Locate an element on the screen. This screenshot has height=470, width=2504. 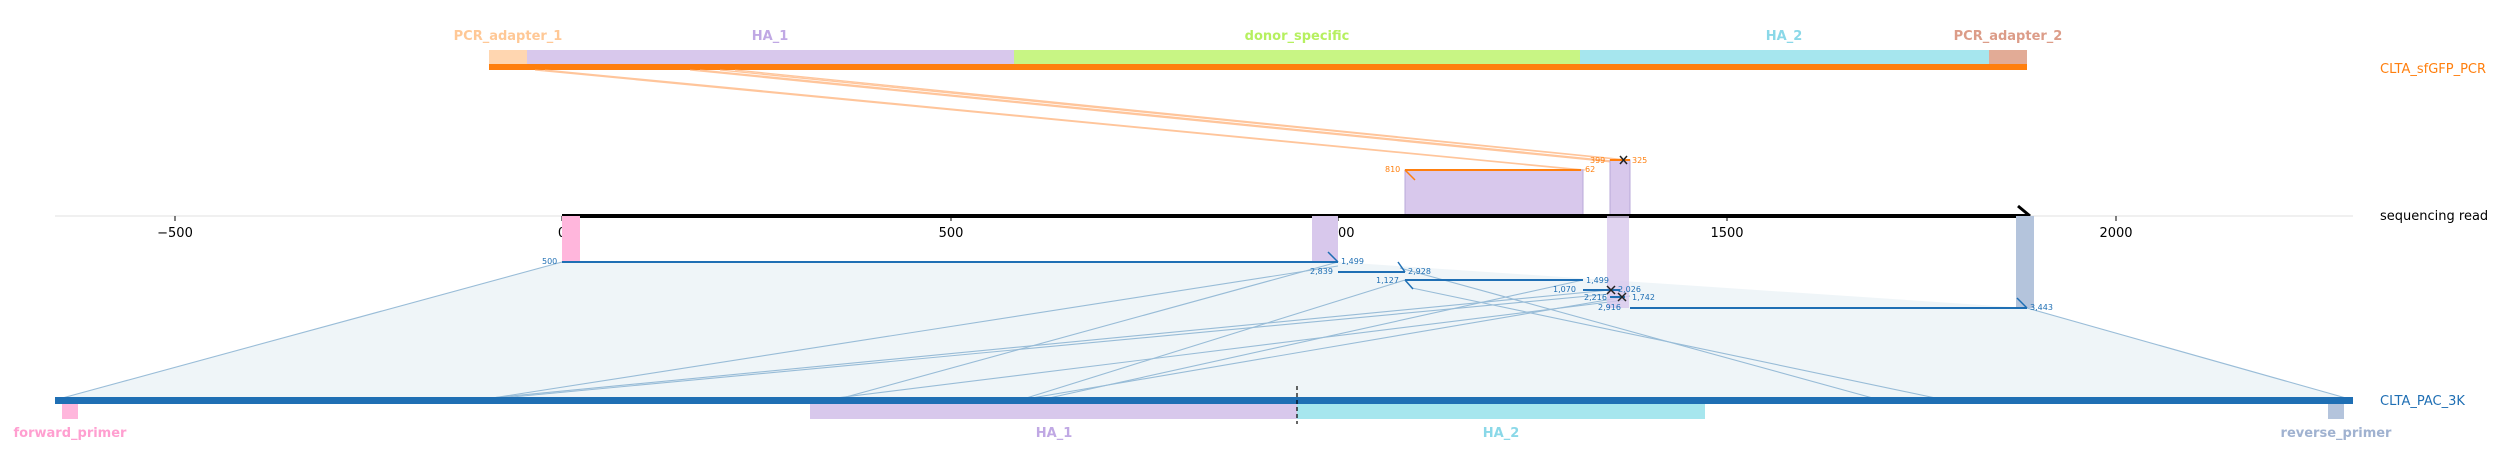
top-feature-label-pcr-adapter-2: PCR_adapter_2 is located at coordinates (2008, 36).